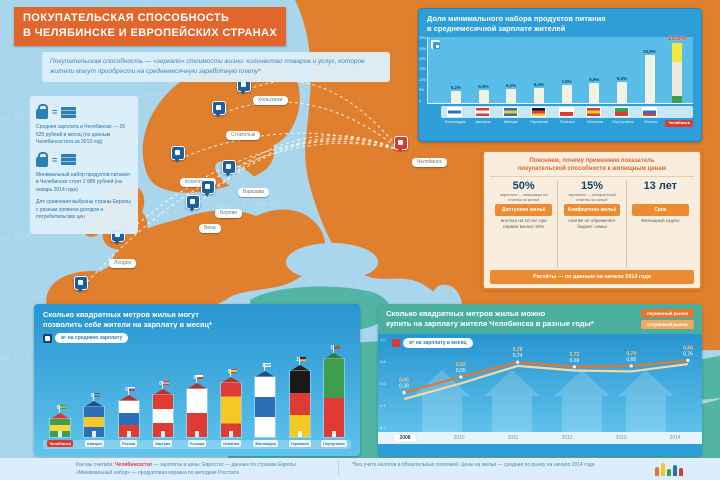 The image size is (720, 480). Describe the element at coordinates (456, 94) in the screenshot. I see `food-bar-slot: 5,2%` at that location.